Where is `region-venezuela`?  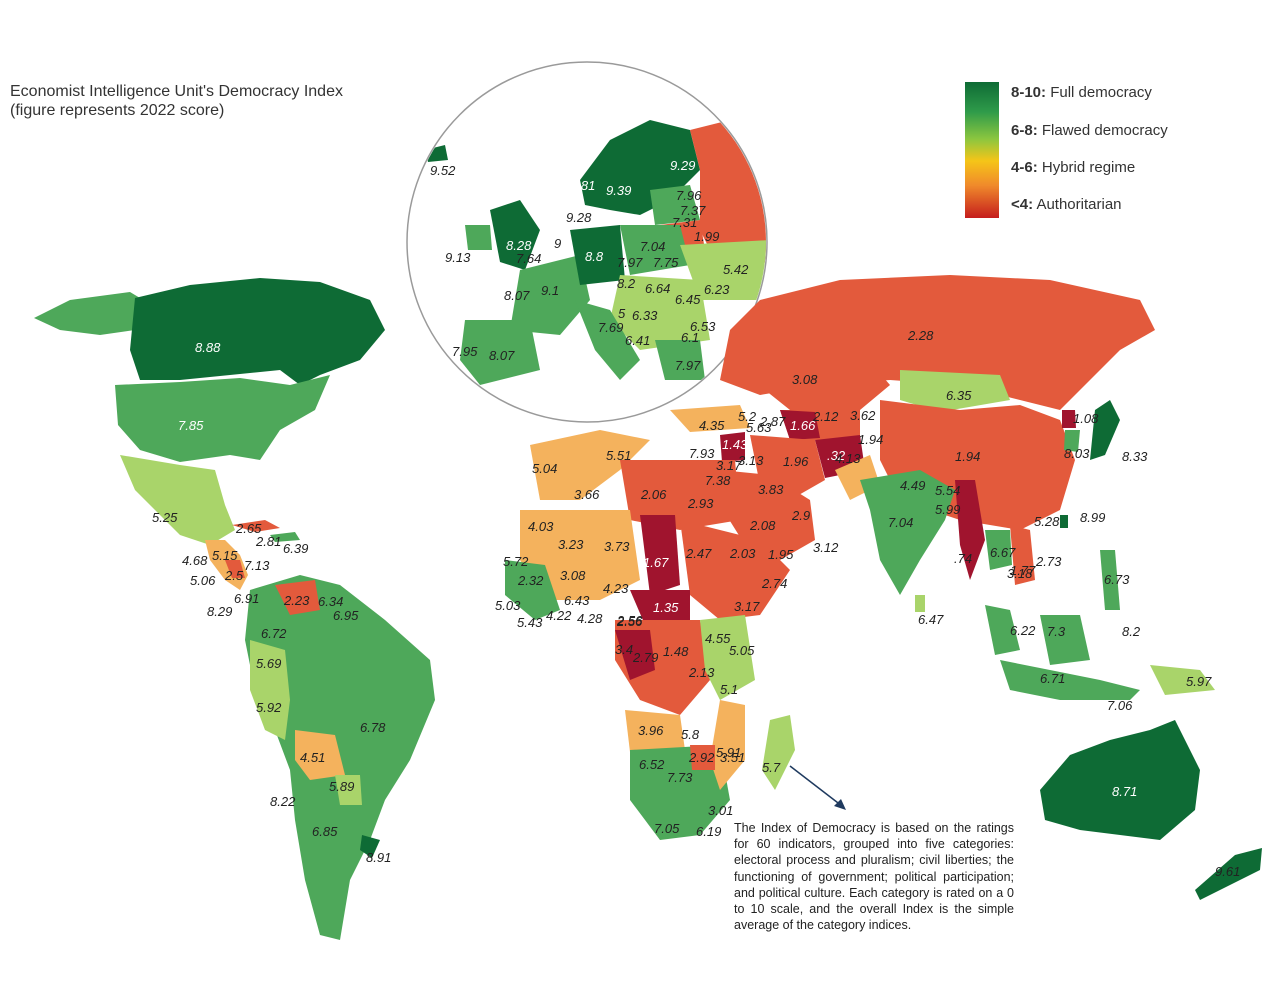 region-venezuela is located at coordinates (297, 597).